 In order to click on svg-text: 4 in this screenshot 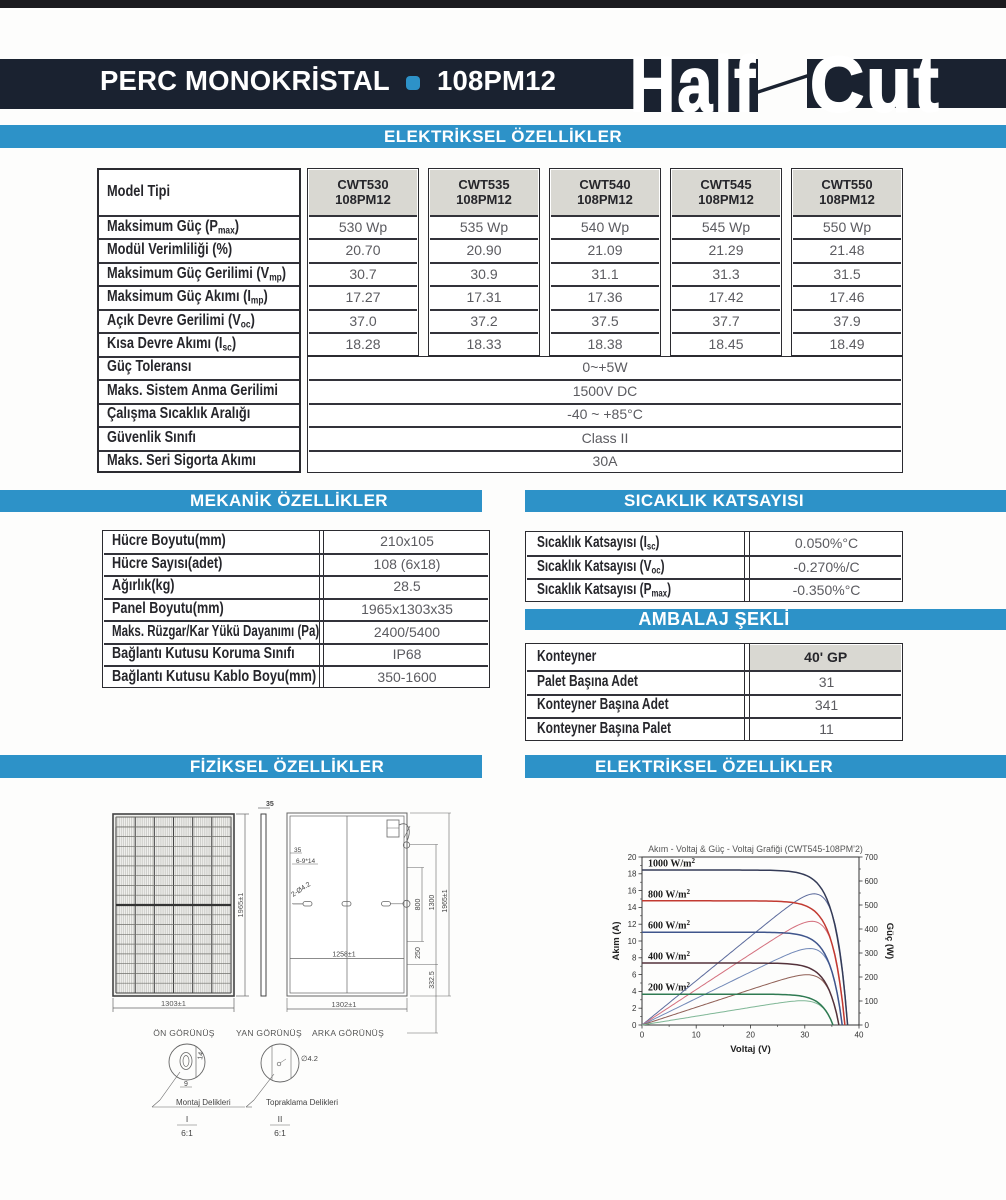, I will do `click(634, 991)`.